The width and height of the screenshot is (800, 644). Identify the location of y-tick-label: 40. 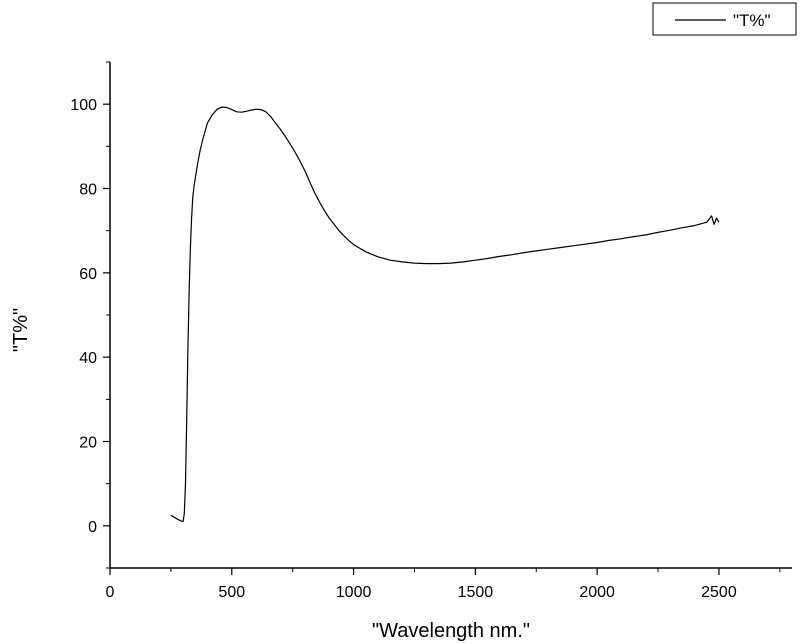
(88, 358).